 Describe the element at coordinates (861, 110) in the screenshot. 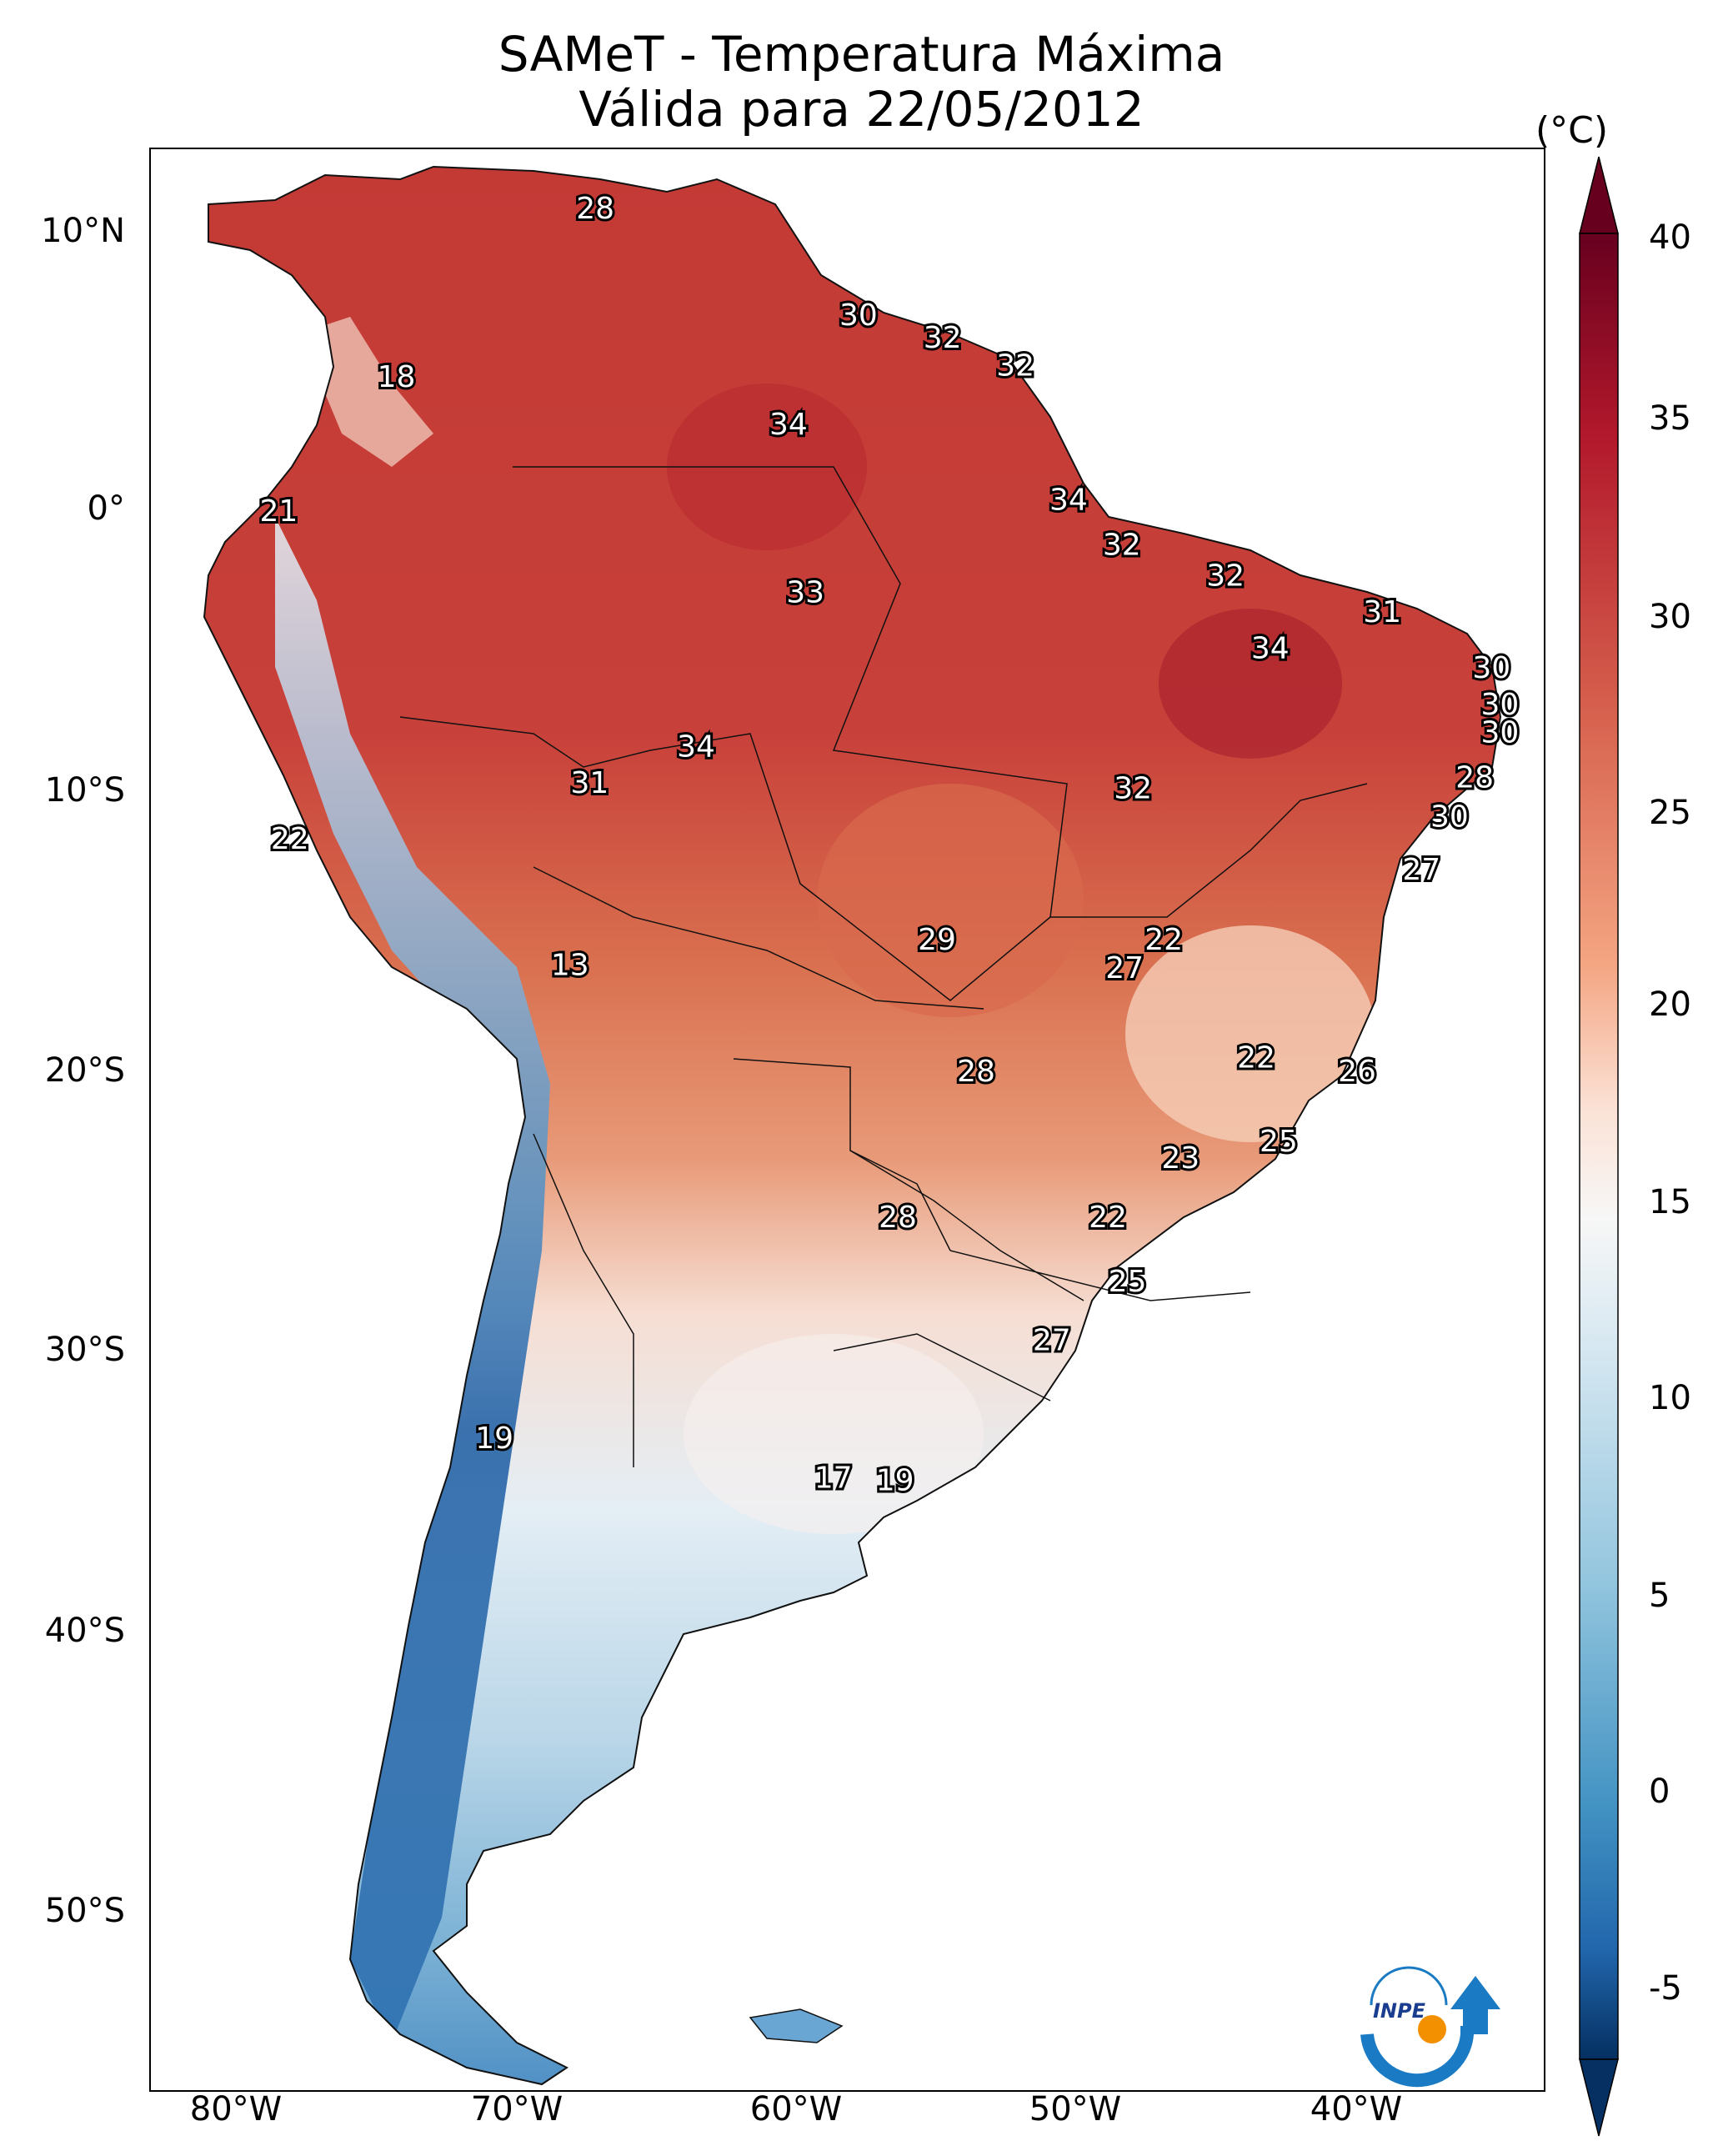

I see `map-subtitle: Válida para 22/05/2012` at that location.